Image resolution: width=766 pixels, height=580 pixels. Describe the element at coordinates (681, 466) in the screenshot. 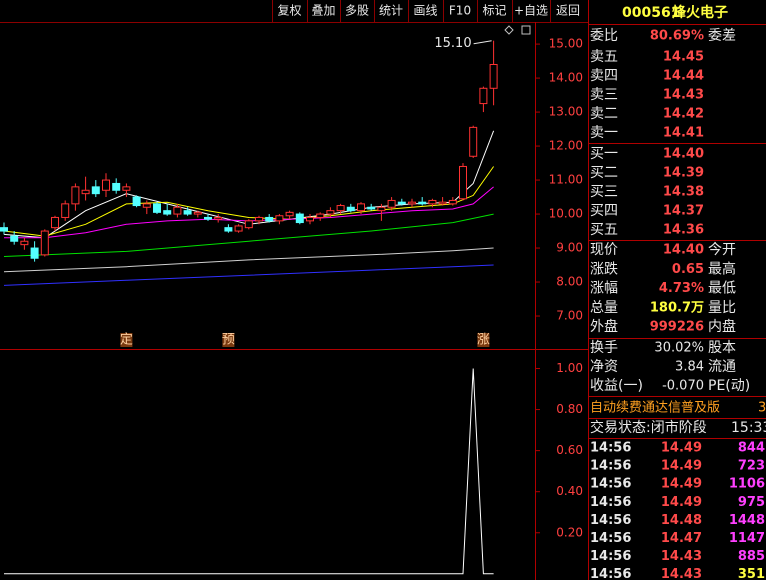

I see `trade-price: 14.49` at that location.